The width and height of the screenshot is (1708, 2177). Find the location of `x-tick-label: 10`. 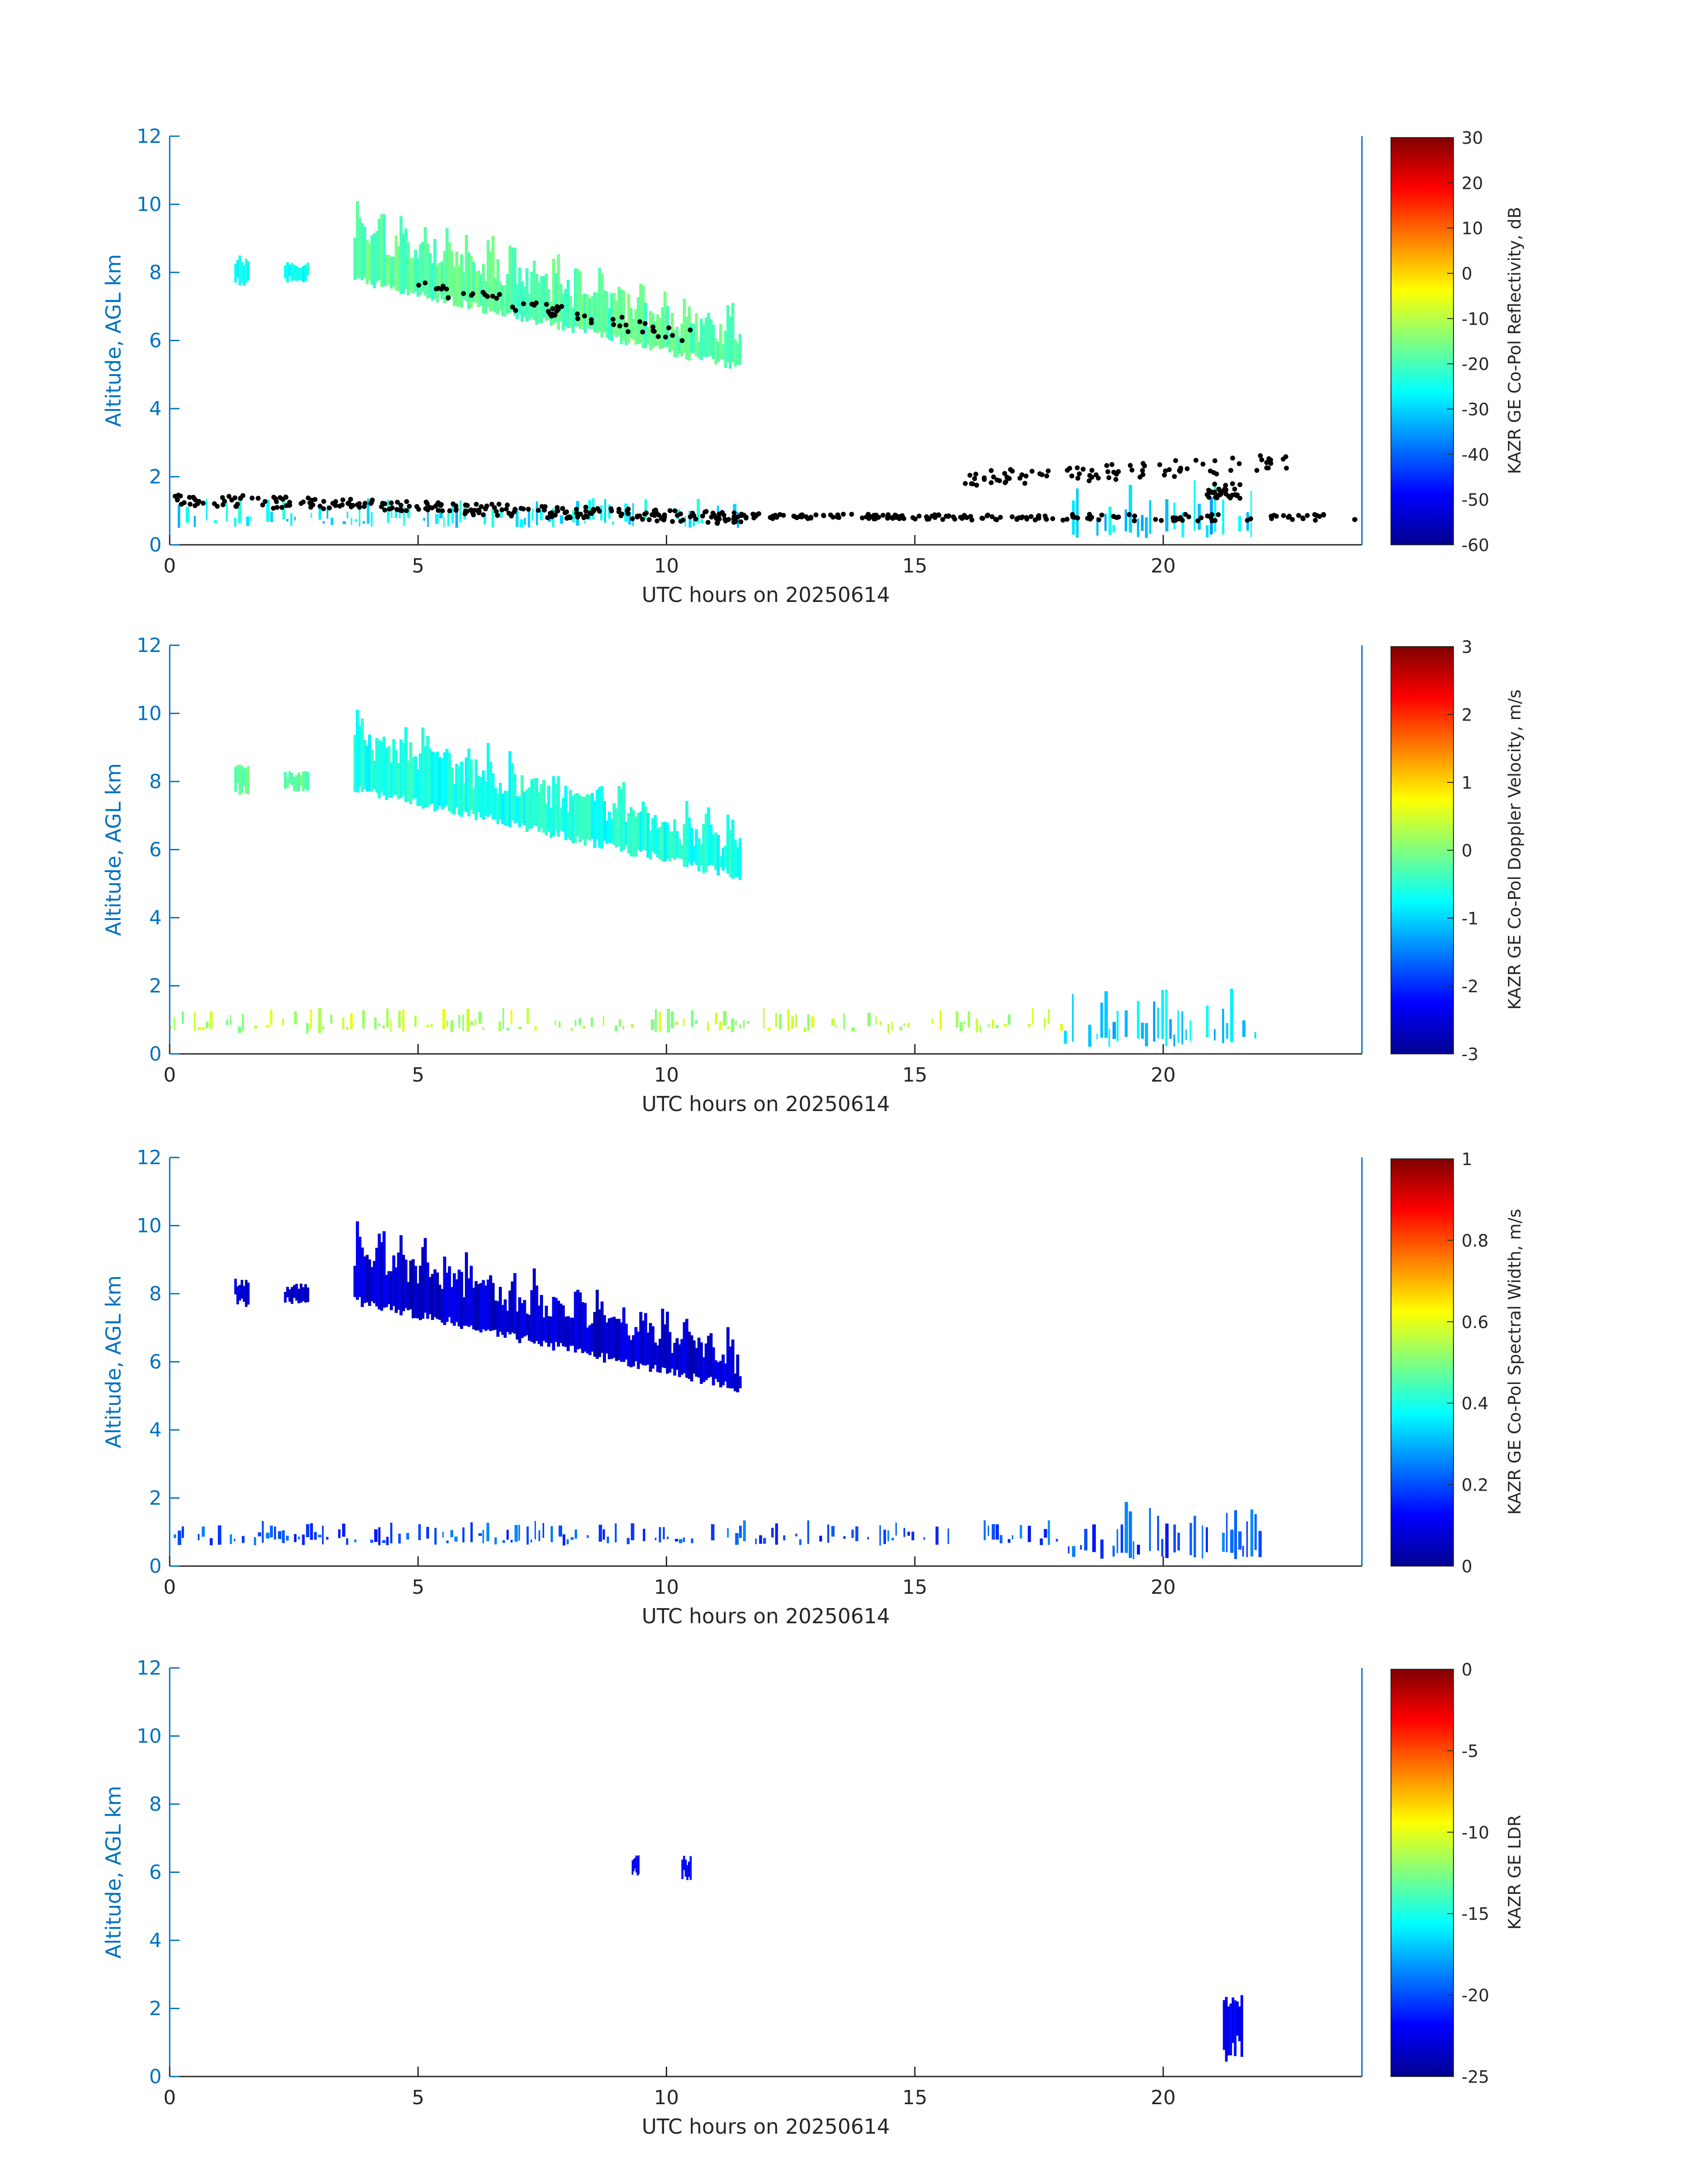

x-tick-label: 10 is located at coordinates (666, 1587).